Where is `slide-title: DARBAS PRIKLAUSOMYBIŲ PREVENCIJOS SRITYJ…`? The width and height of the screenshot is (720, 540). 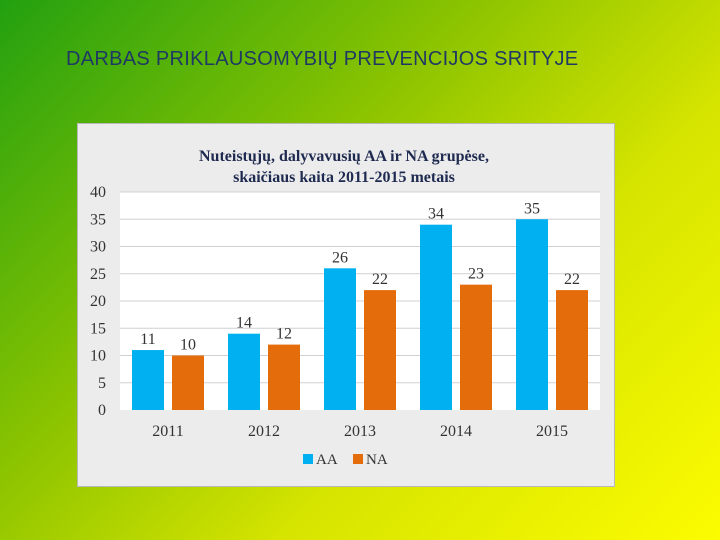
slide-title: DARBAS PRIKLAUSOMYBIŲ PREVENCIJOS SRITYJ… is located at coordinates (322, 59).